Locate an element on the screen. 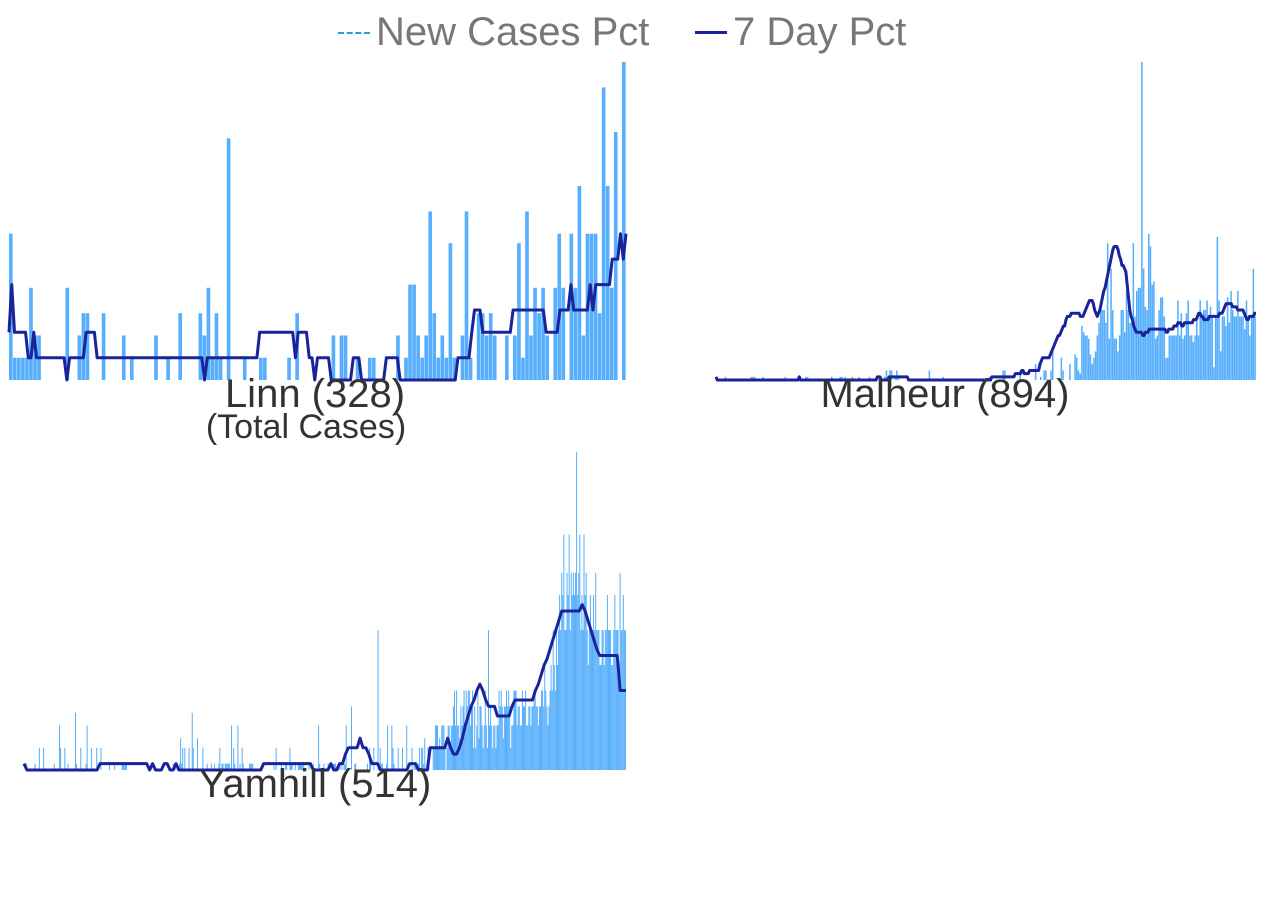 Image resolution: width=1280 pixels, height=900 pixels. linn-7-day-pct-line is located at coordinates (317, 307).